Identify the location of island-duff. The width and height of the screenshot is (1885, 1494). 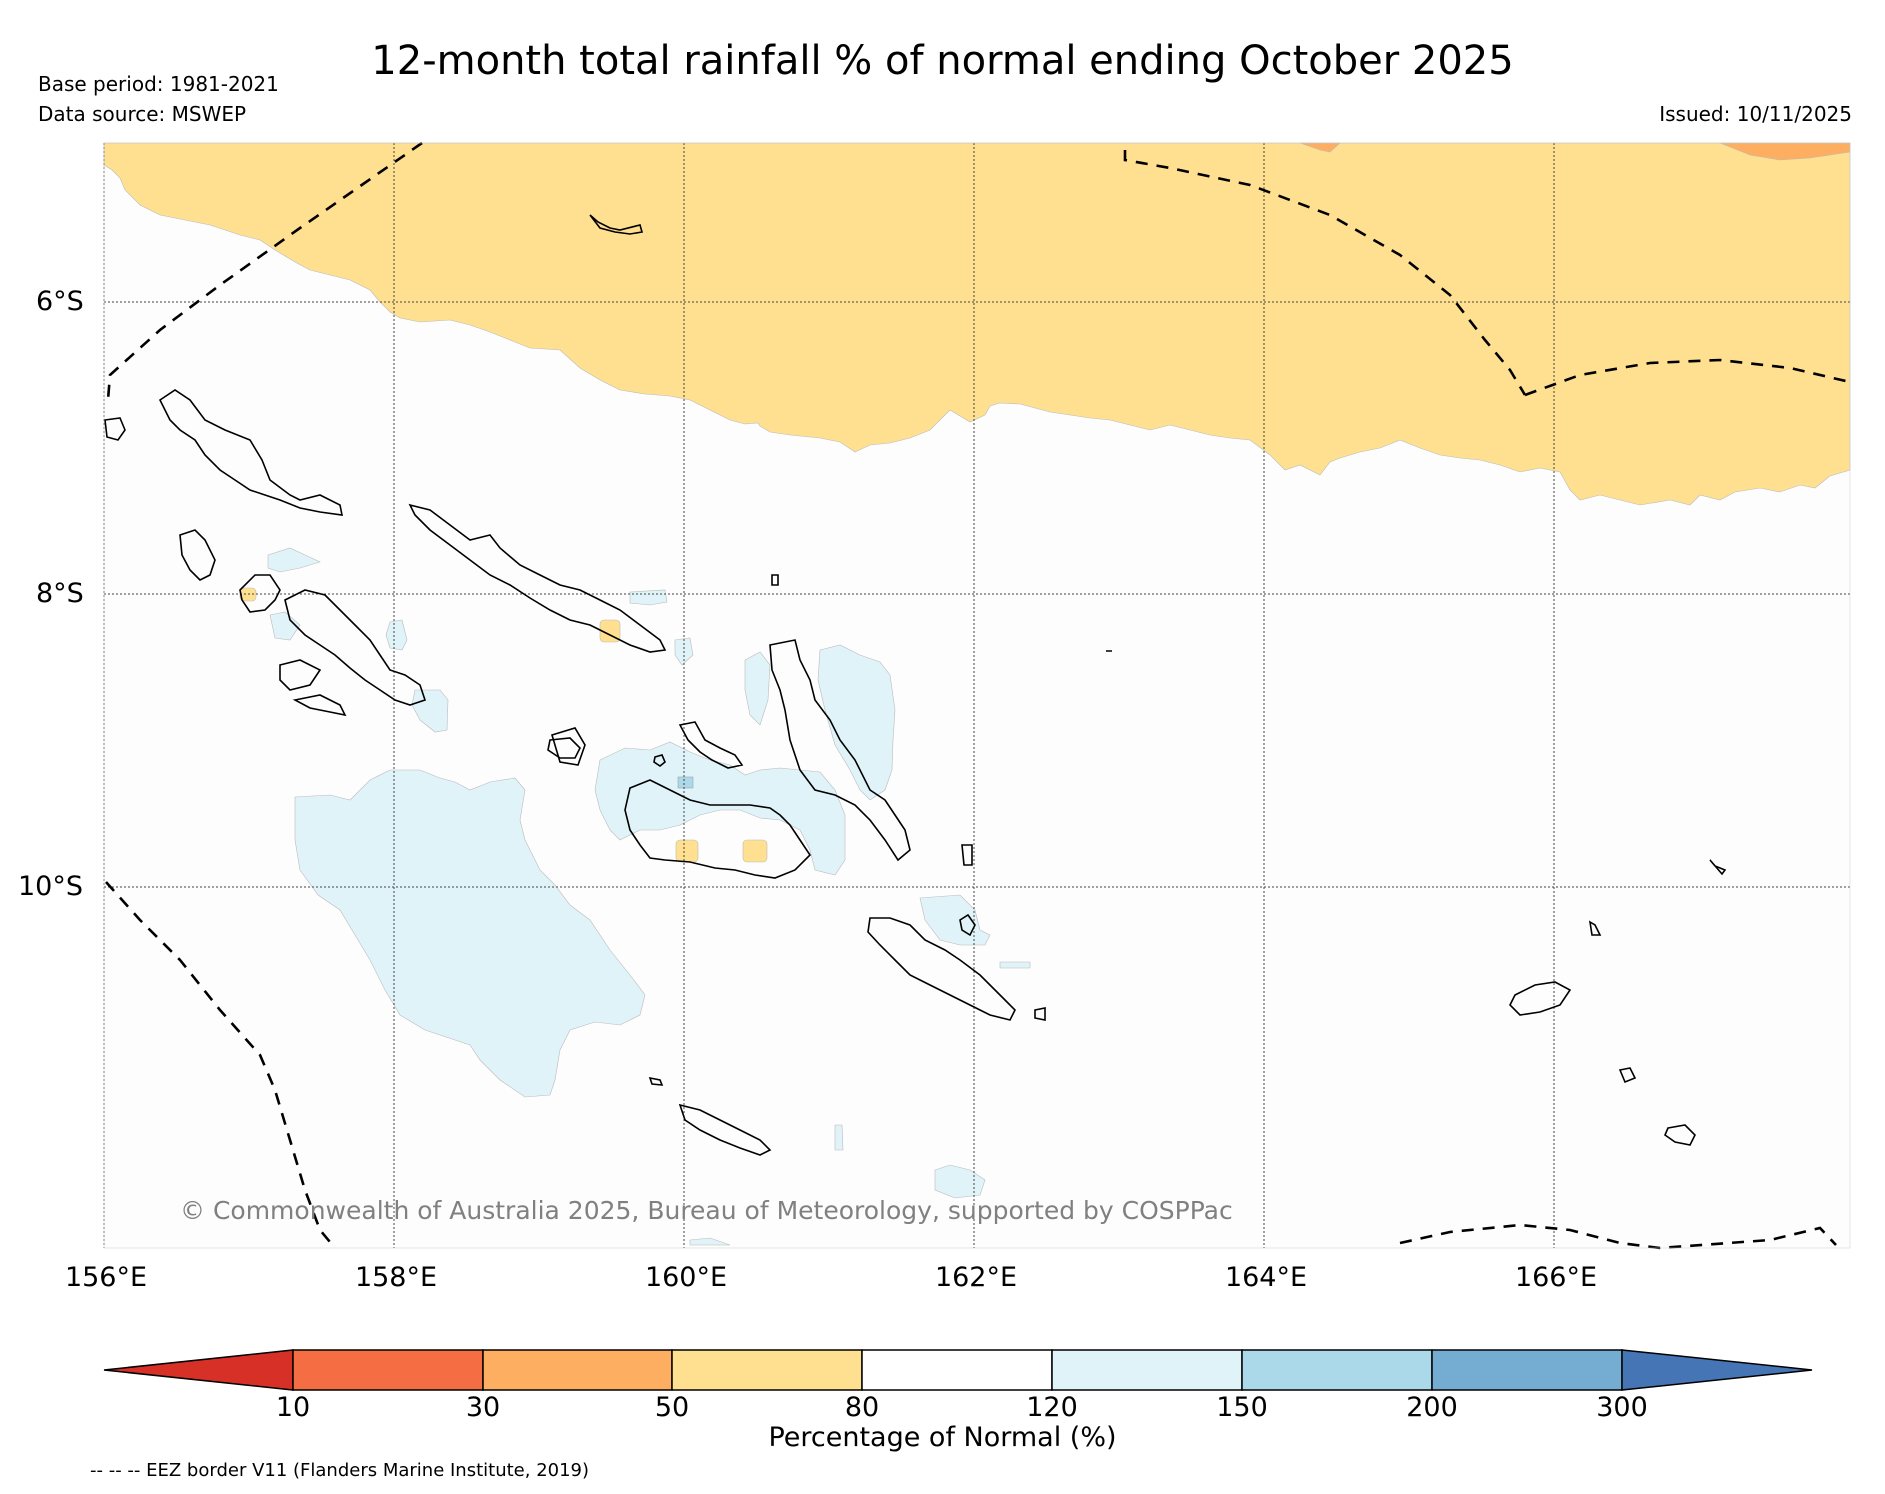
(1718, 867).